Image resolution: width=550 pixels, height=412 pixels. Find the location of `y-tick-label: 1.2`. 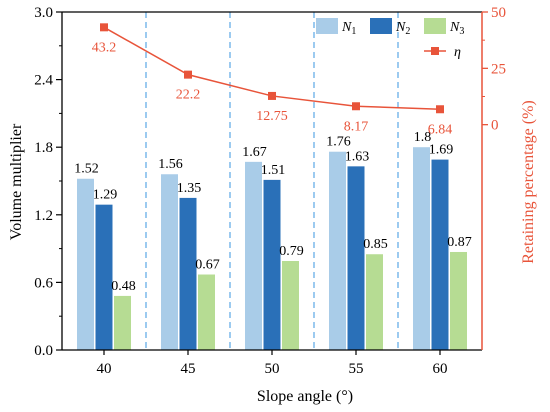

y-tick-label: 1.2 is located at coordinates (43, 216).